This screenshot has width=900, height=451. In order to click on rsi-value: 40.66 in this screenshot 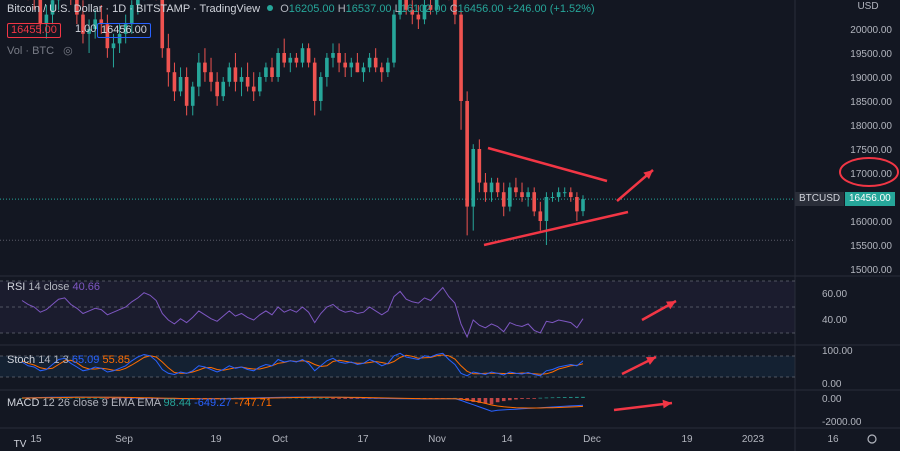, I will do `click(86, 287)`.